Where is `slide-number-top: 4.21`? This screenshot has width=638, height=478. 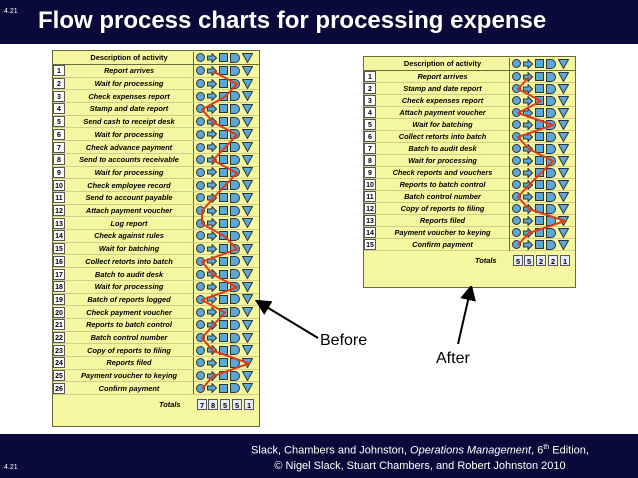
slide-number-top: 4.21 is located at coordinates (11, 11).